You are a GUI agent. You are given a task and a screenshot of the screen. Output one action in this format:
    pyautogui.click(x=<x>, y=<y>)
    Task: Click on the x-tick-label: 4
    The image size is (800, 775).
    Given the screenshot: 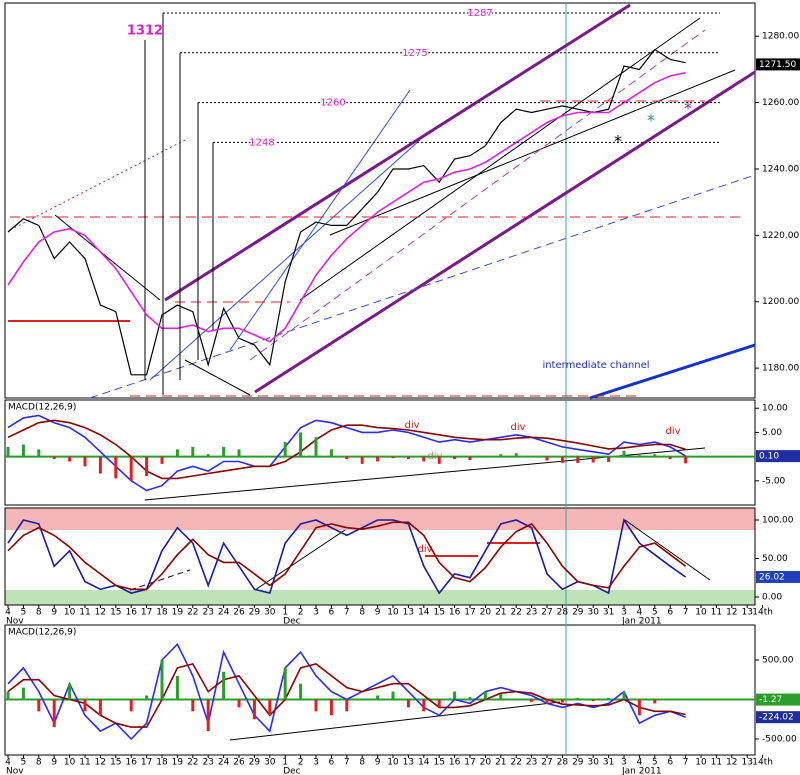 What is the action you would take?
    pyautogui.click(x=640, y=763)
    